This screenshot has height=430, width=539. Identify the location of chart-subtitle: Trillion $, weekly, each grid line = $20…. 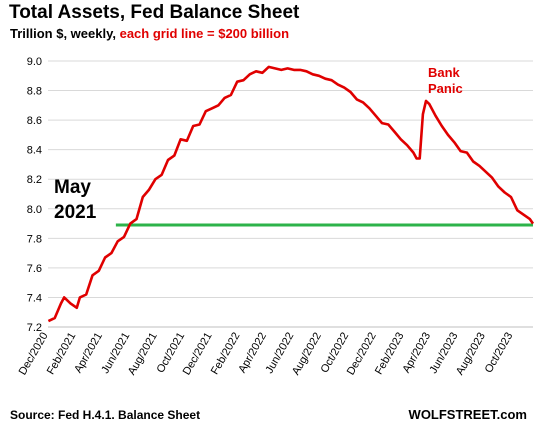
(149, 33).